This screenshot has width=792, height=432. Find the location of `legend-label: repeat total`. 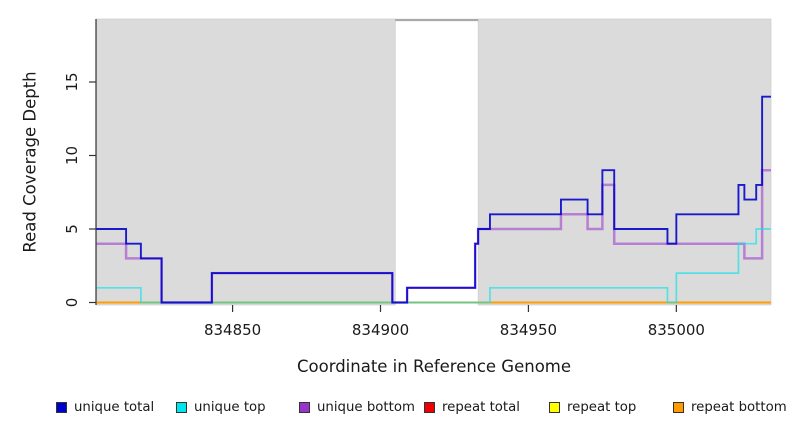

legend-label: repeat total is located at coordinates (481, 407).